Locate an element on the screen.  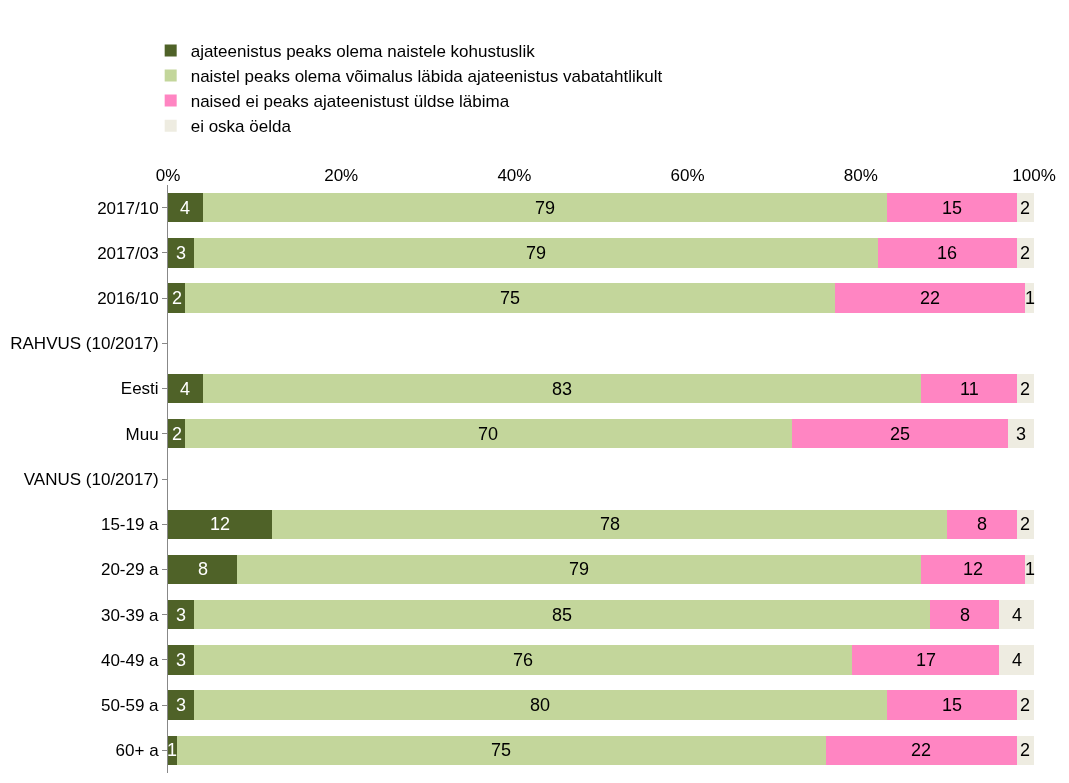
data-label: 83 is located at coordinates (562, 389).